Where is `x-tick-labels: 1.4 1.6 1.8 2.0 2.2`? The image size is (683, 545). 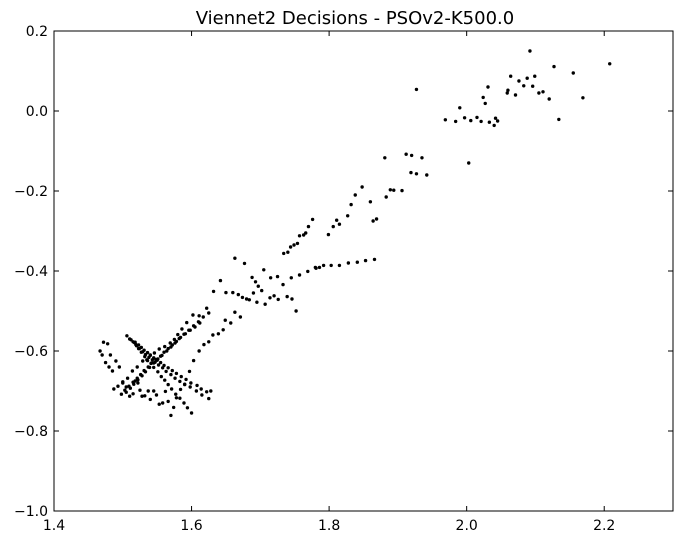
x-tick-labels: 1.4 1.6 1.8 2.0 2.2 is located at coordinates (329, 526).